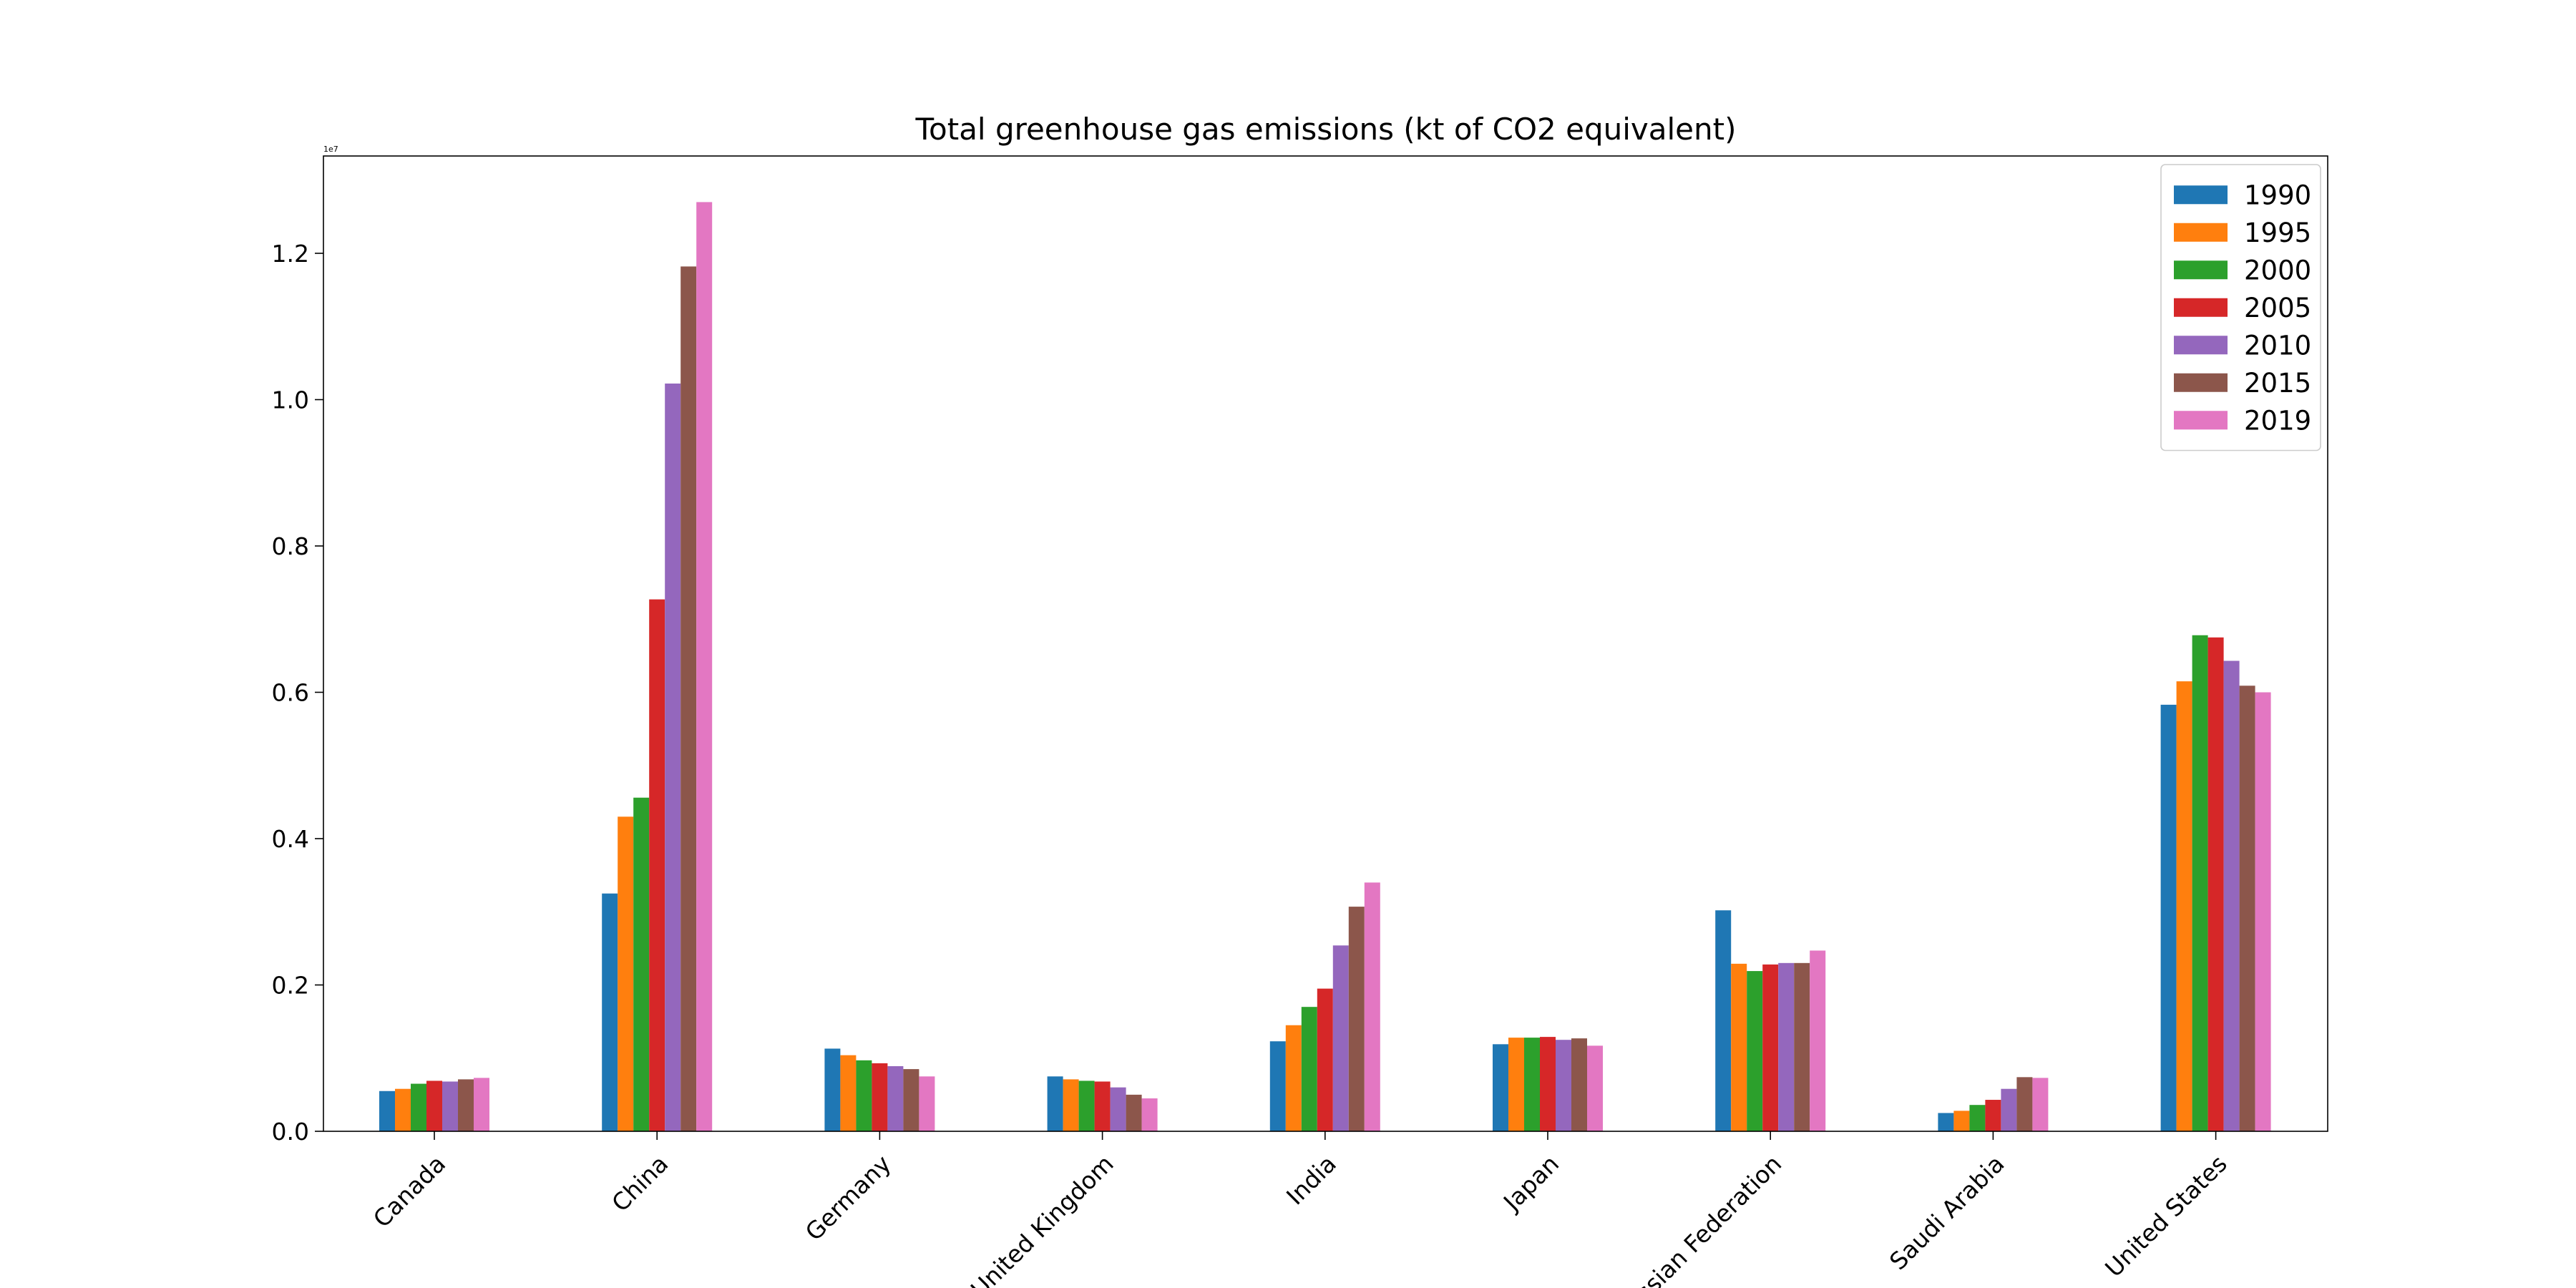 This screenshot has width=2576, height=1288. Describe the element at coordinates (418, 1107) in the screenshot. I see `bar-canada-2000` at that location.